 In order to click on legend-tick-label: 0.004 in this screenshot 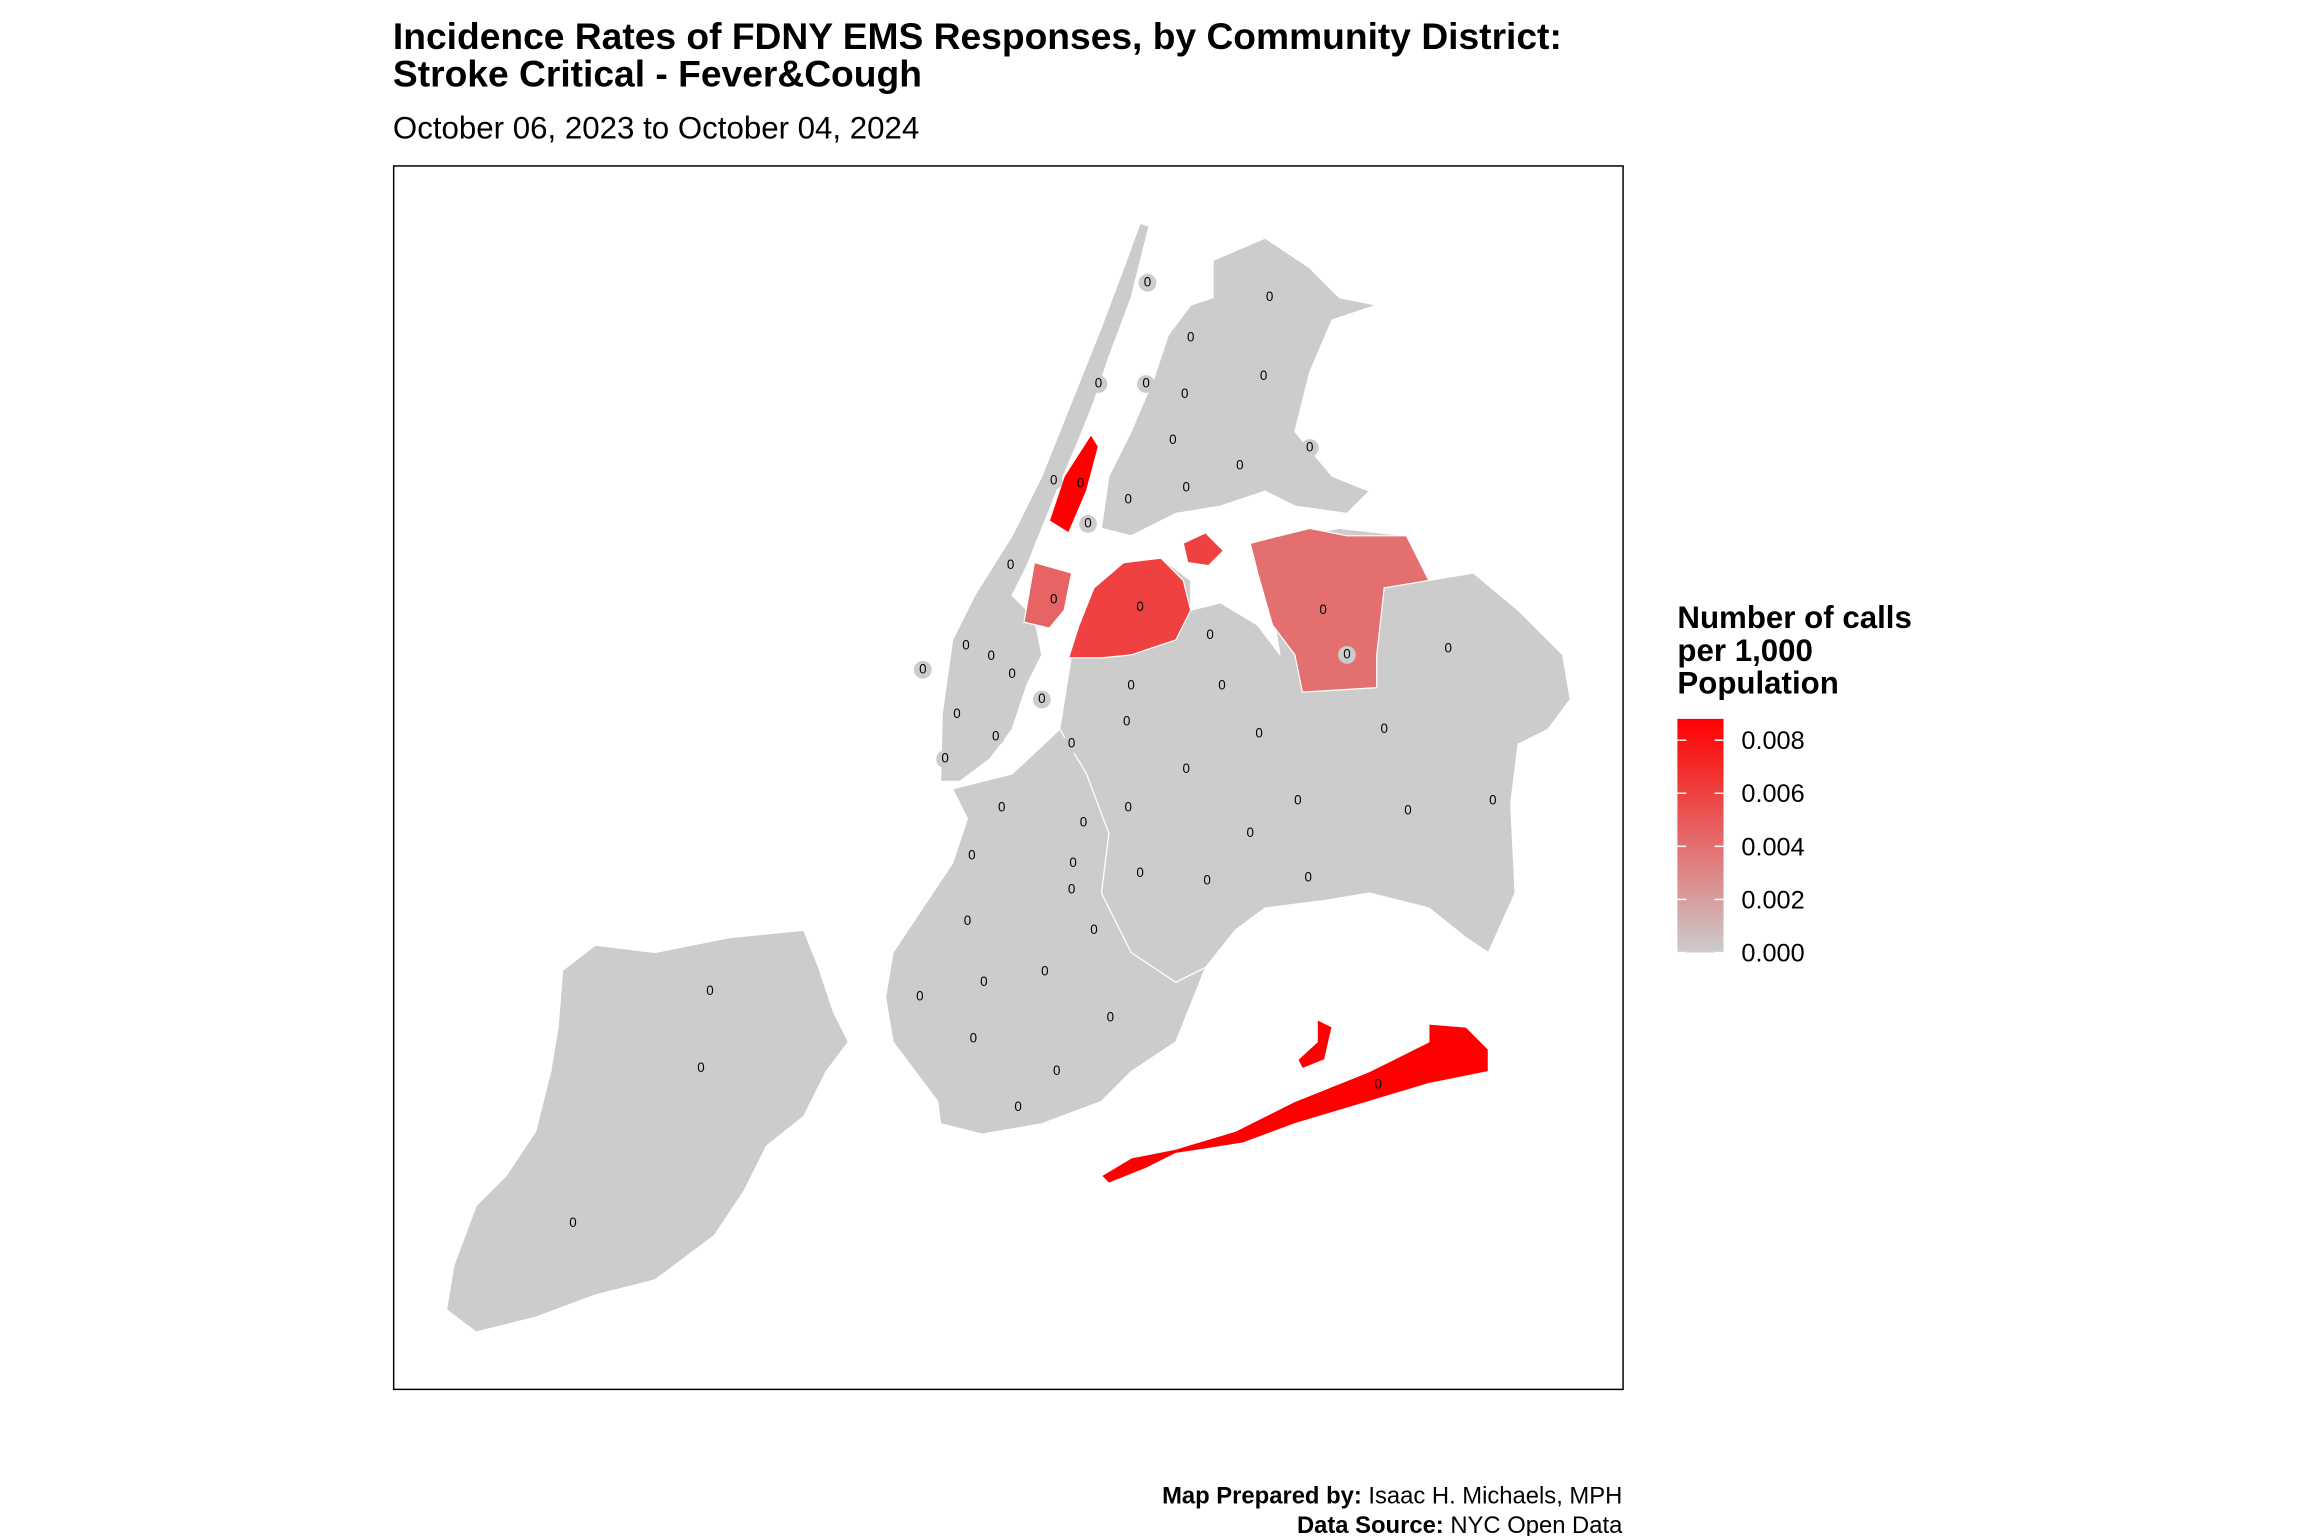, I will do `click(1772, 847)`.